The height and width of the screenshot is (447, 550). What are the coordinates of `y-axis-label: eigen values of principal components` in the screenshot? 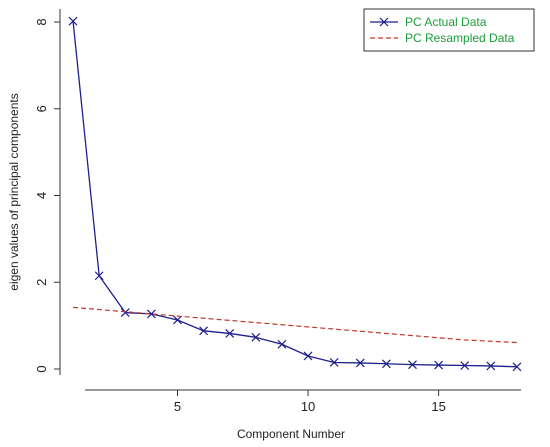 It's located at (14, 191).